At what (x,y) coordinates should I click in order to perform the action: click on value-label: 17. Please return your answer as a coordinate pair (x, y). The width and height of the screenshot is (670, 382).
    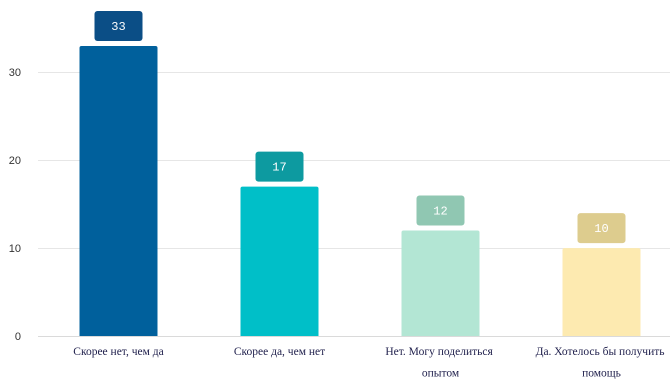
    Looking at the image, I should click on (279, 168).